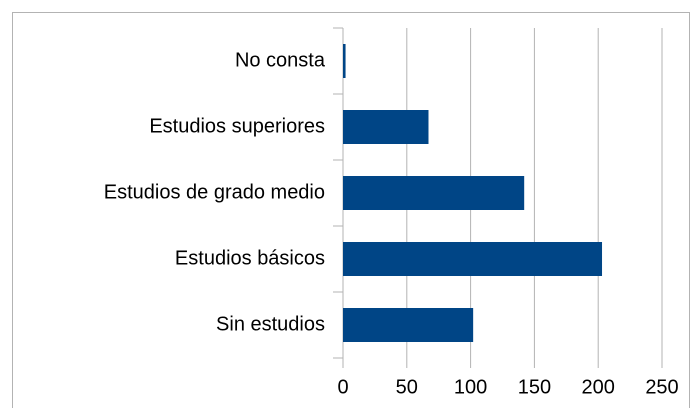  What do you see at coordinates (534, 387) in the screenshot?
I see `x-tick-label: 150` at bounding box center [534, 387].